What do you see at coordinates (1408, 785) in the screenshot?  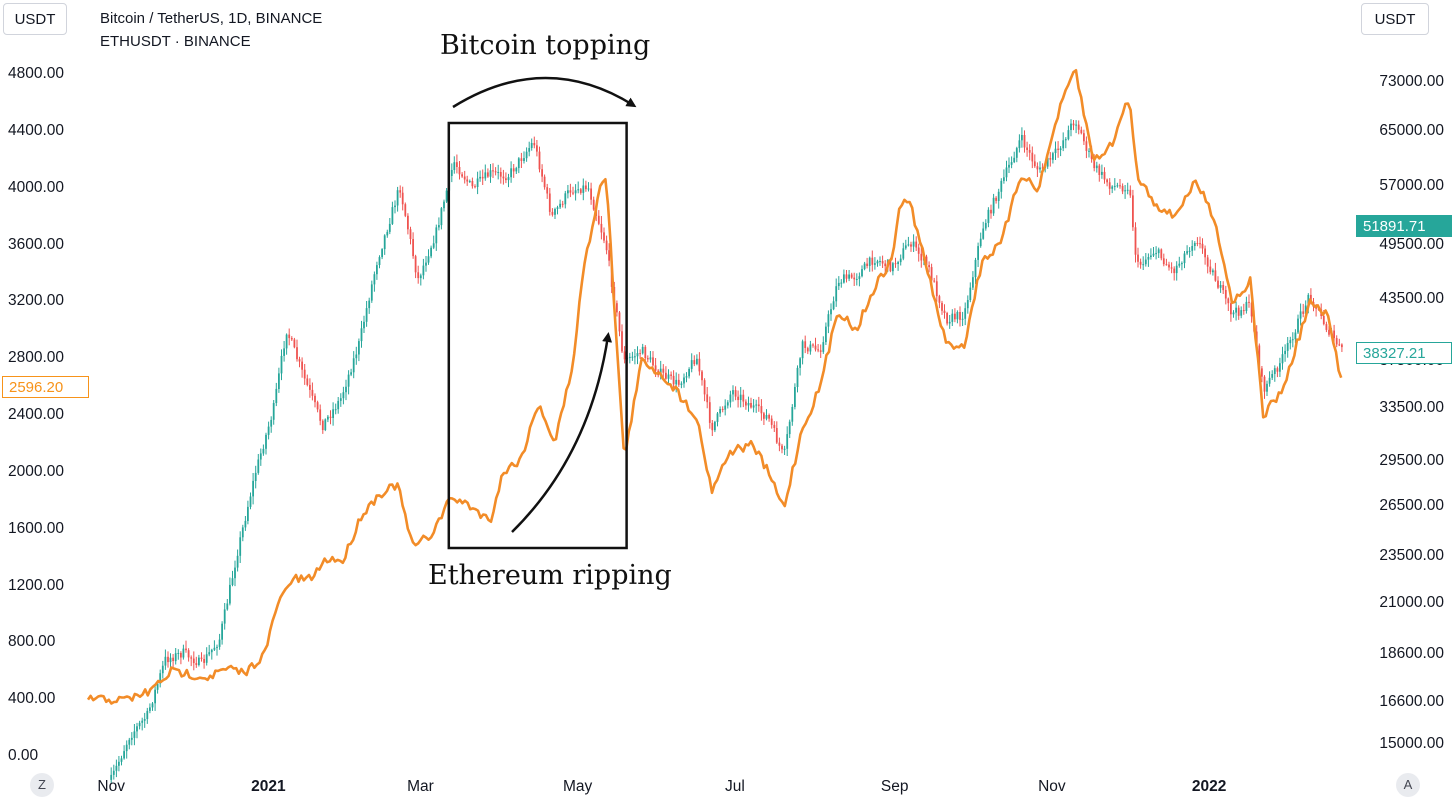 I see `auto-scale-button: A` at bounding box center [1408, 785].